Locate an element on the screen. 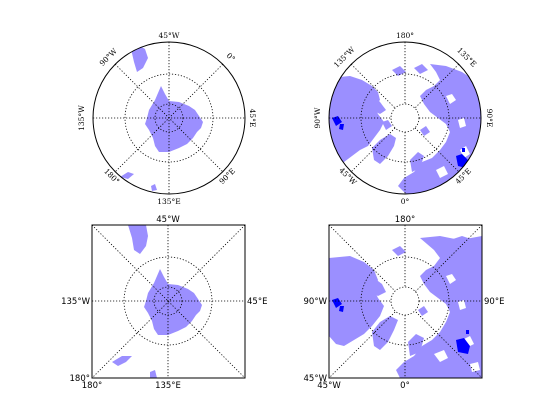 This screenshot has height=420, width=560. label-corner-left: 45°W is located at coordinates (316, 379).